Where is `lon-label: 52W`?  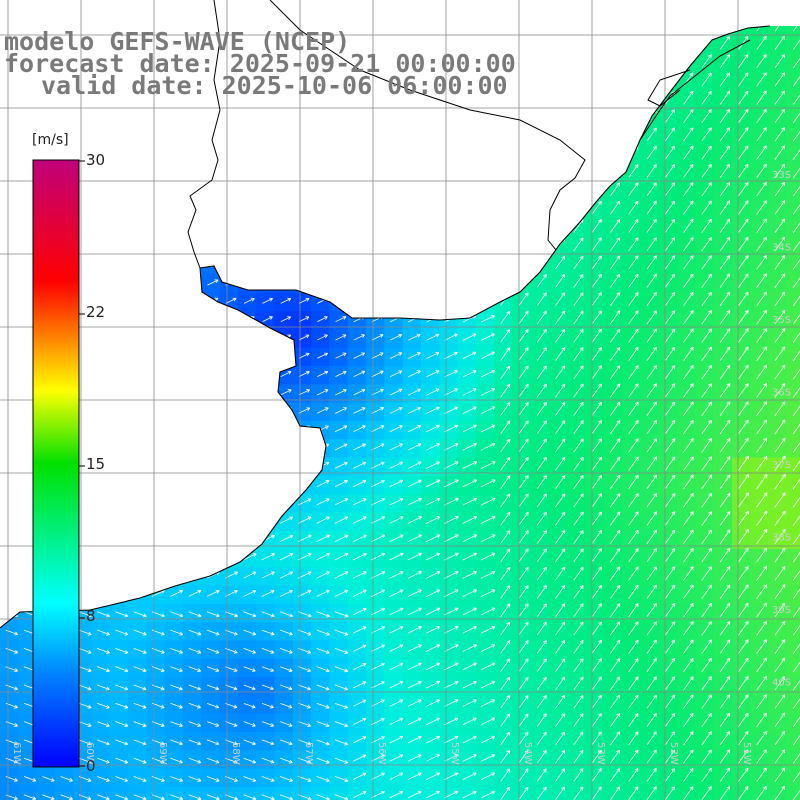 lon-label: 52W is located at coordinates (673, 753).